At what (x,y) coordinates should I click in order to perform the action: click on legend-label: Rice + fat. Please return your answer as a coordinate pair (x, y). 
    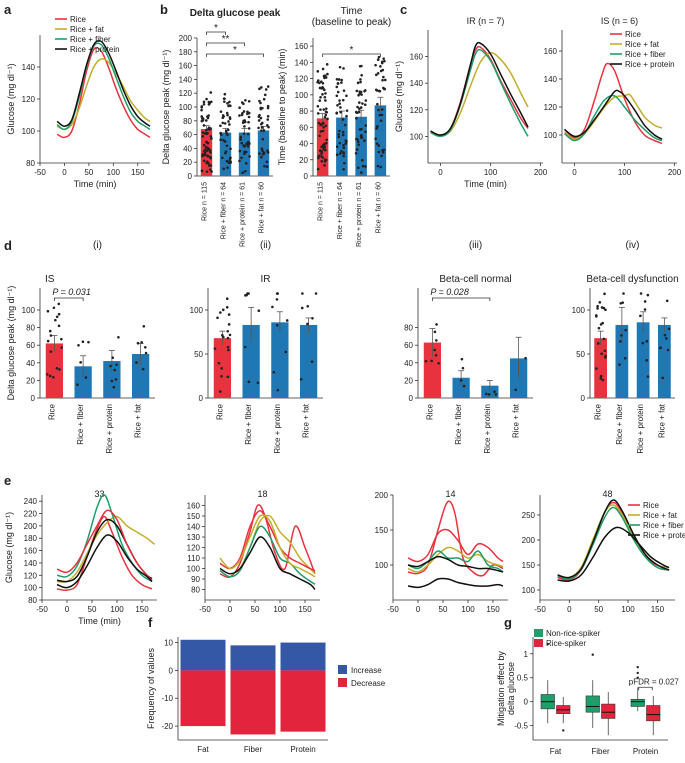
    Looking at the image, I should click on (660, 515).